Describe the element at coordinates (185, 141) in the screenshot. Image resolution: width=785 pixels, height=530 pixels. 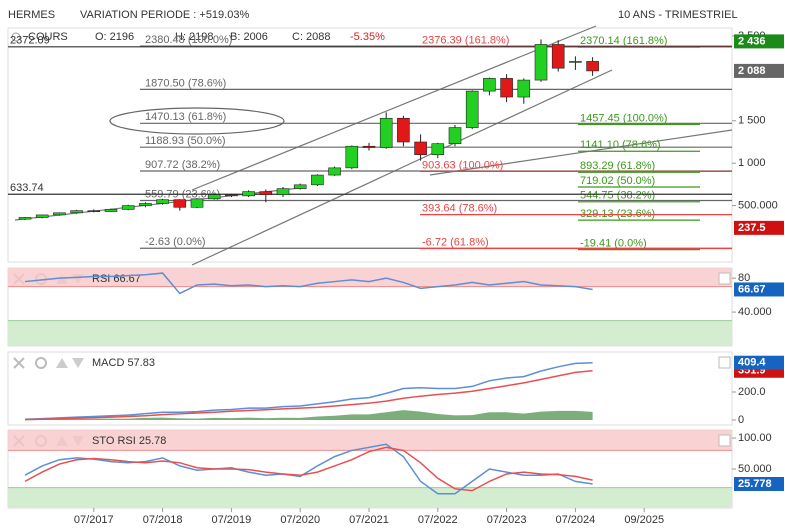
I see `fib-label: 1188.93 (50.0%)` at that location.